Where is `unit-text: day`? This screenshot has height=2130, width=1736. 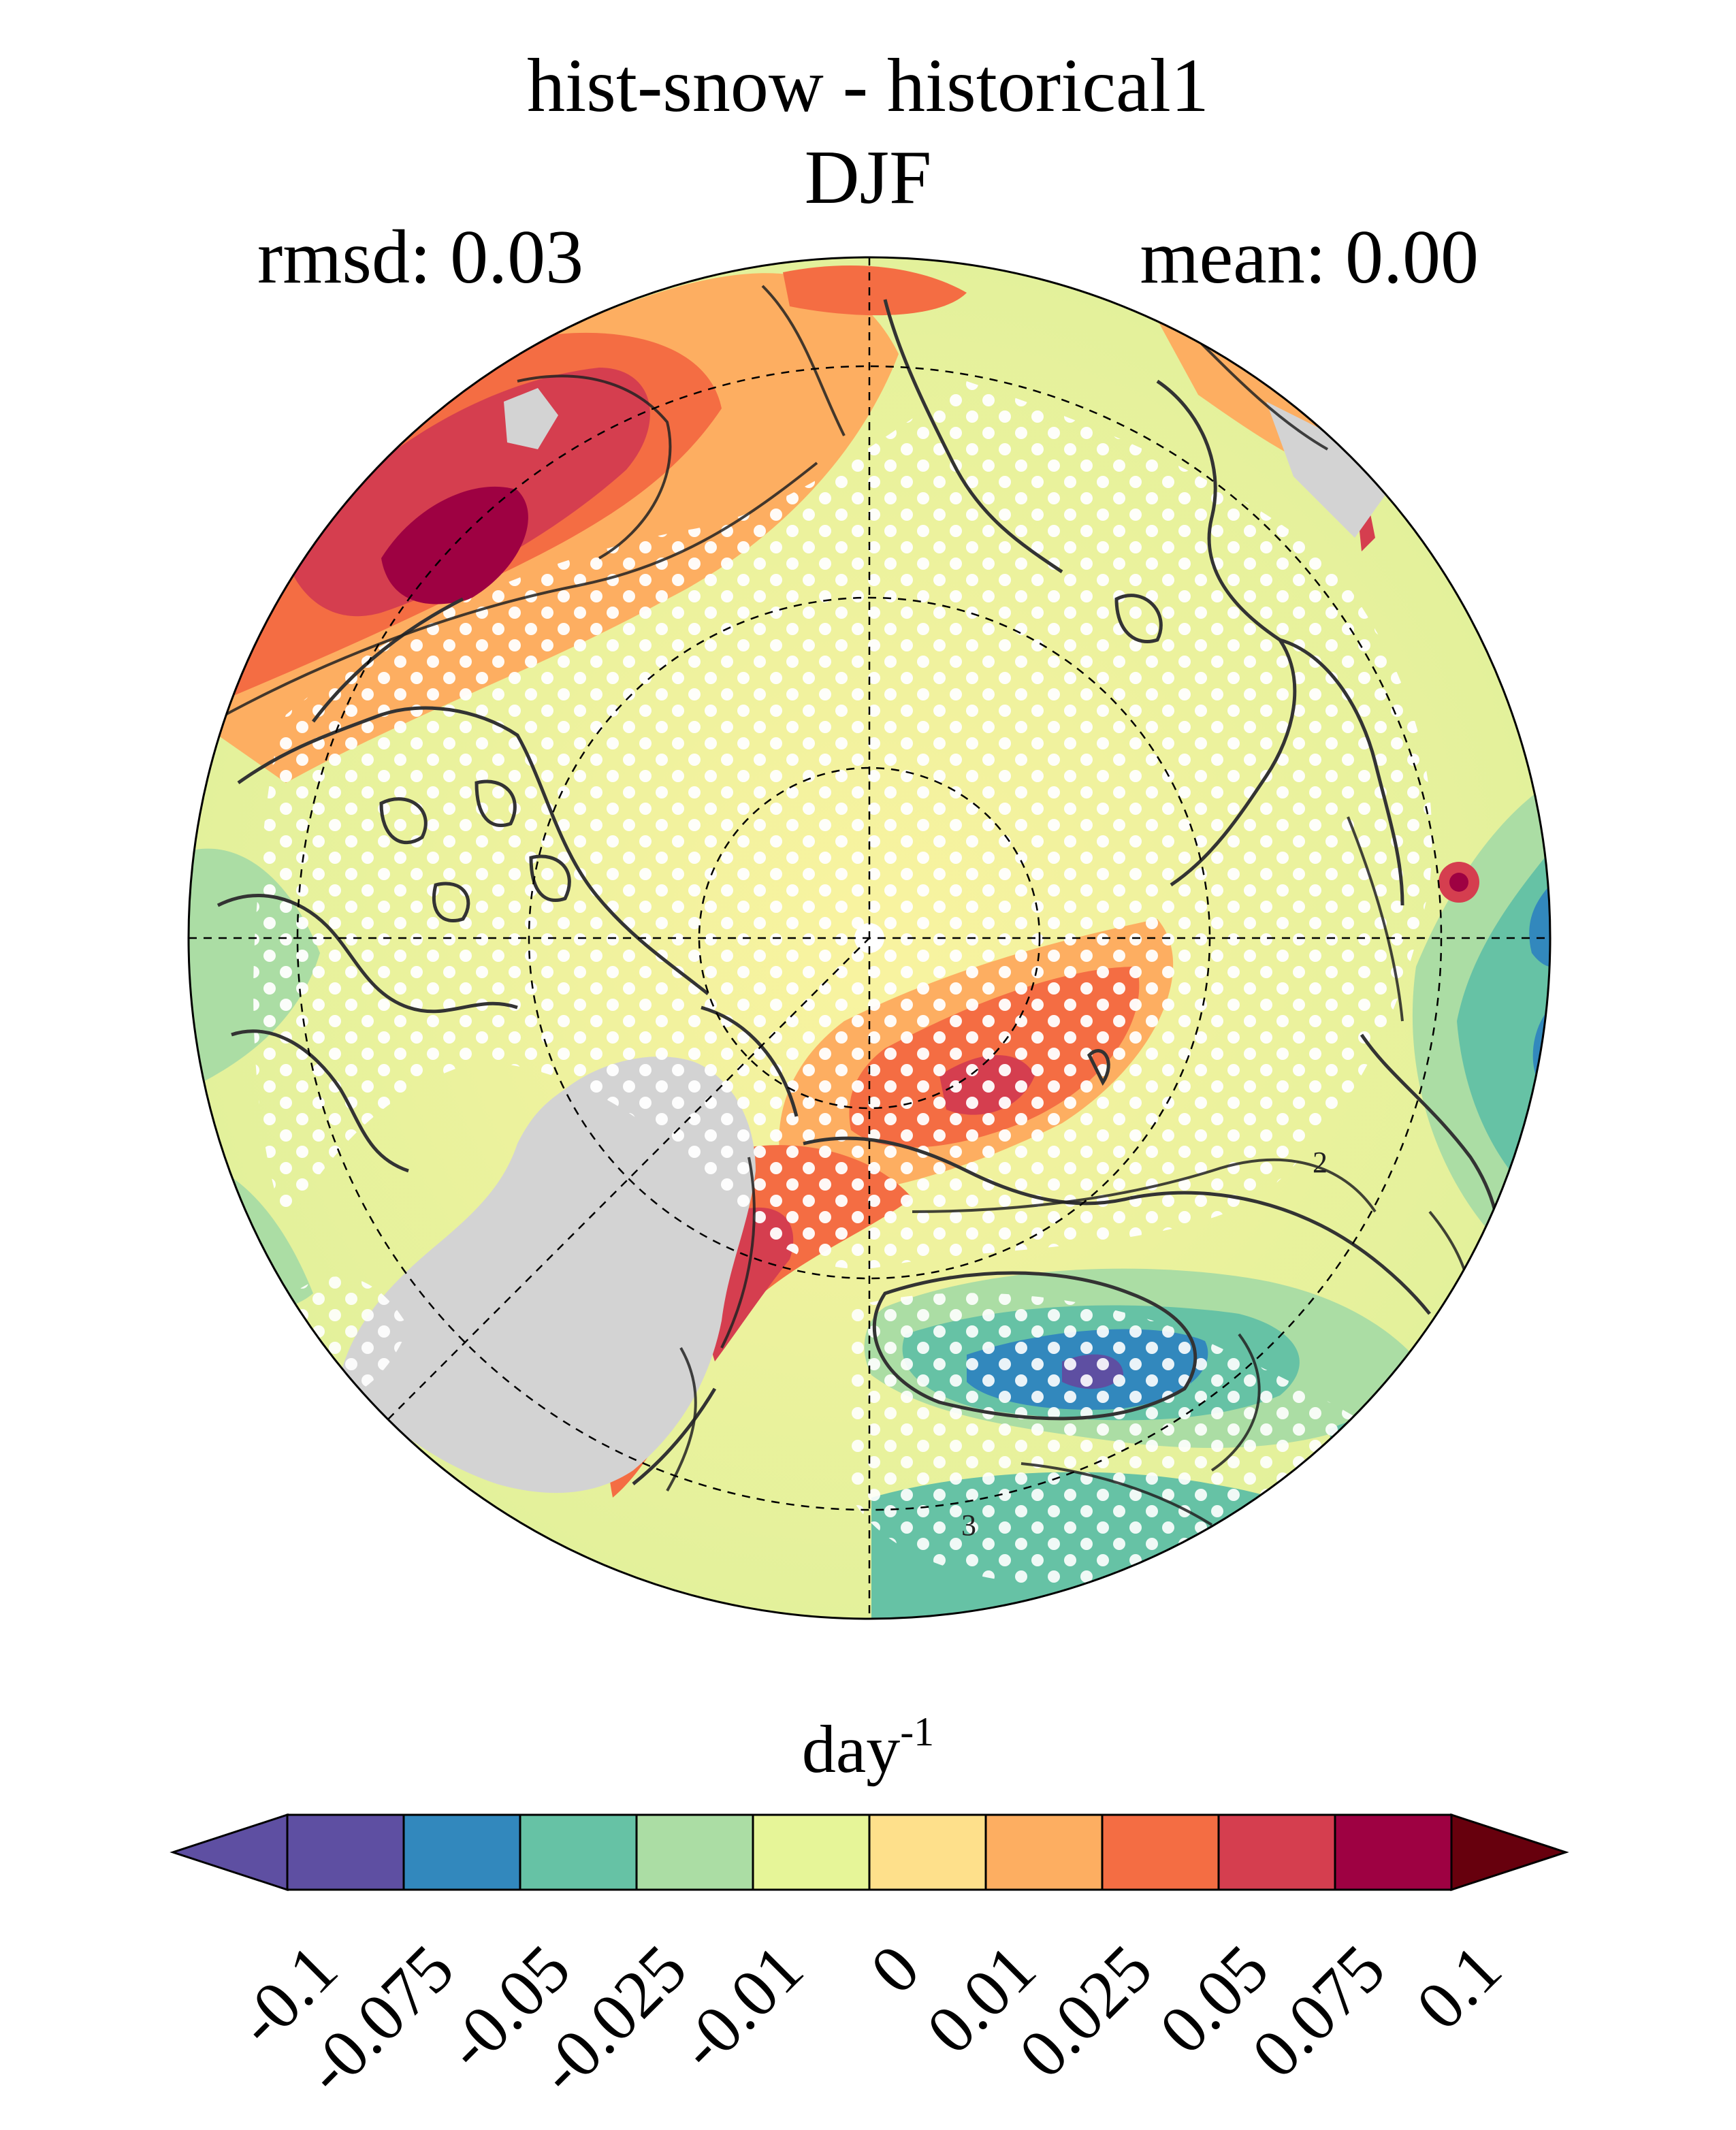
unit-text: day is located at coordinates (851, 1749).